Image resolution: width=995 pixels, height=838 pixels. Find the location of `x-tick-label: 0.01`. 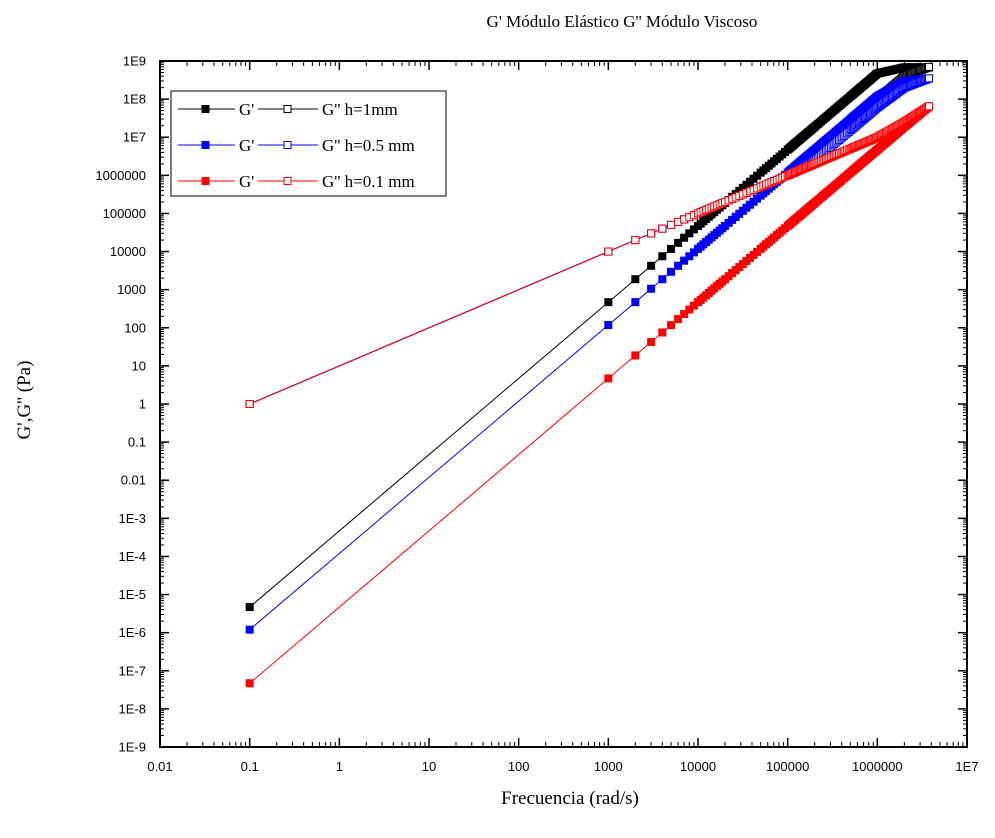

x-tick-label: 0.01 is located at coordinates (159, 766).